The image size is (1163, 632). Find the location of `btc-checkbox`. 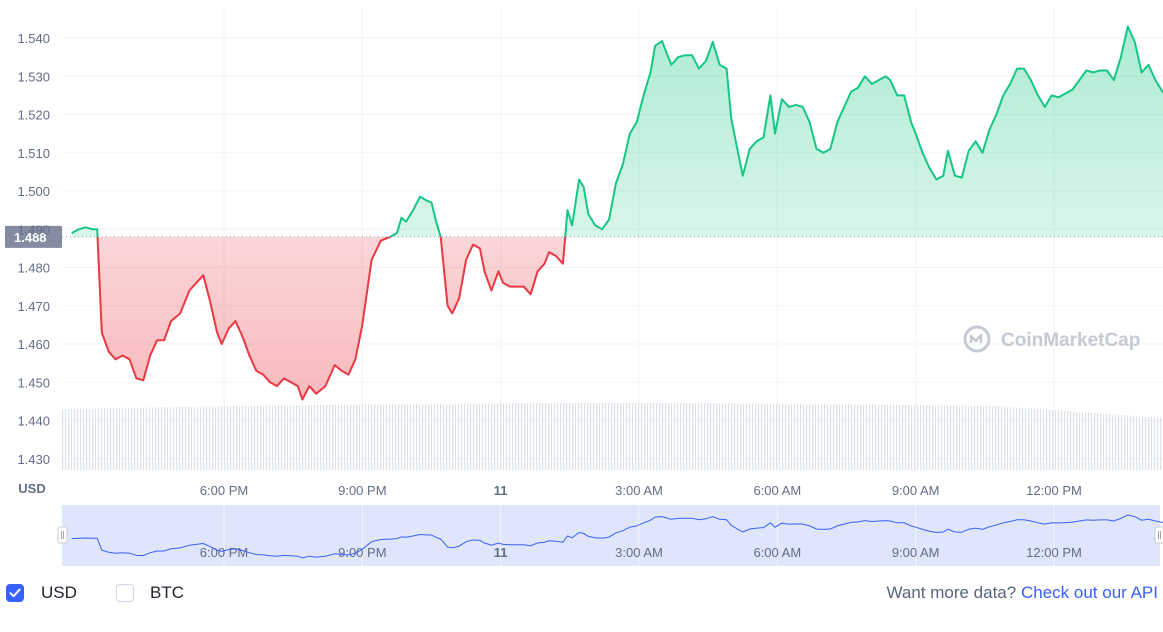

btc-checkbox is located at coordinates (125, 593).